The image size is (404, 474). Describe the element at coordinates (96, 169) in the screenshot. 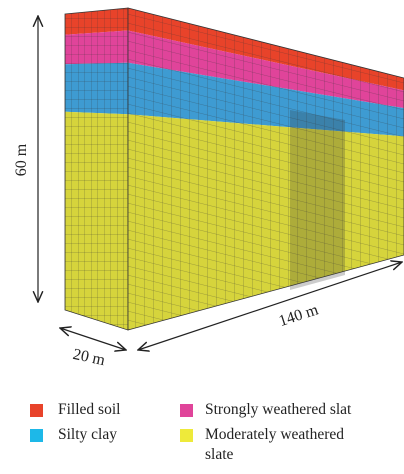

I see `end-face` at that location.